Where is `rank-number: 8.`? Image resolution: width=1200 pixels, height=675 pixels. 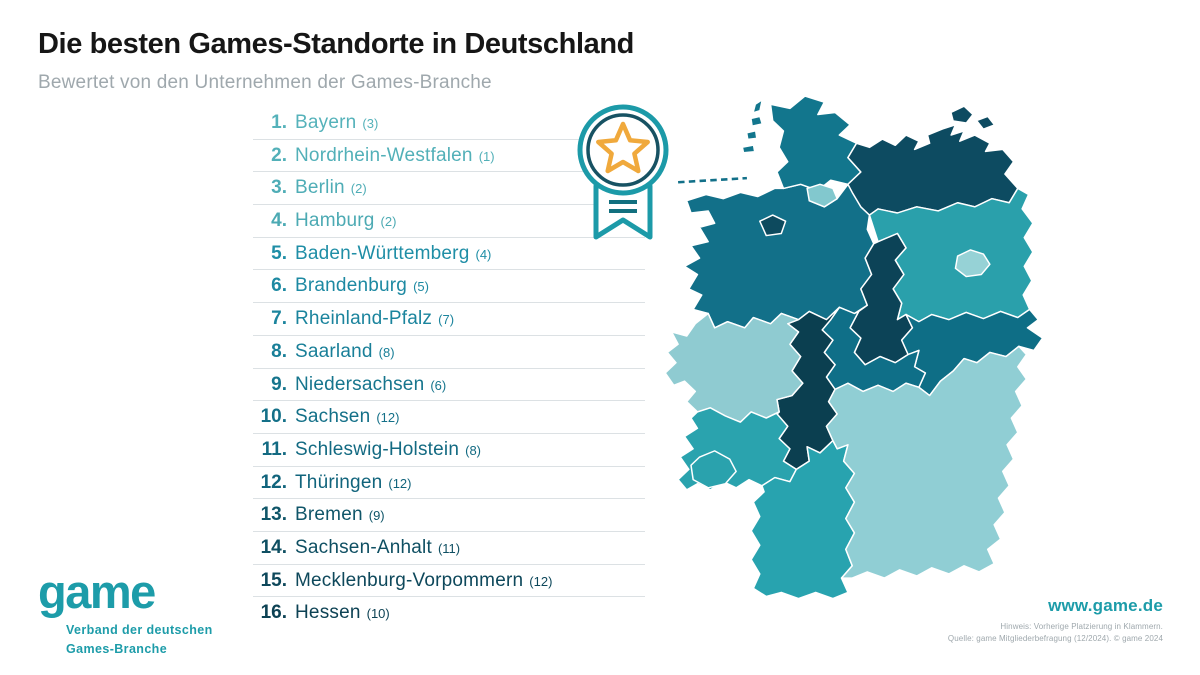
rank-number: 8. is located at coordinates (279, 351).